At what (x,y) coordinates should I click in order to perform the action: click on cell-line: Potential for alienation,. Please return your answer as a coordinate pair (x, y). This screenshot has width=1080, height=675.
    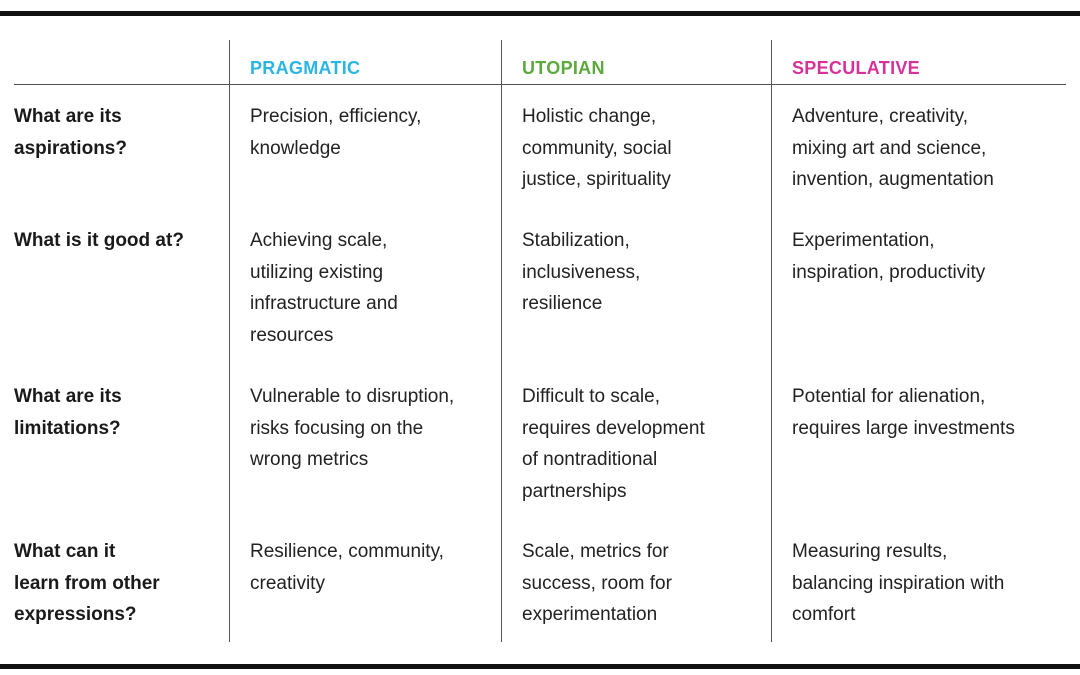
    Looking at the image, I should click on (889, 396).